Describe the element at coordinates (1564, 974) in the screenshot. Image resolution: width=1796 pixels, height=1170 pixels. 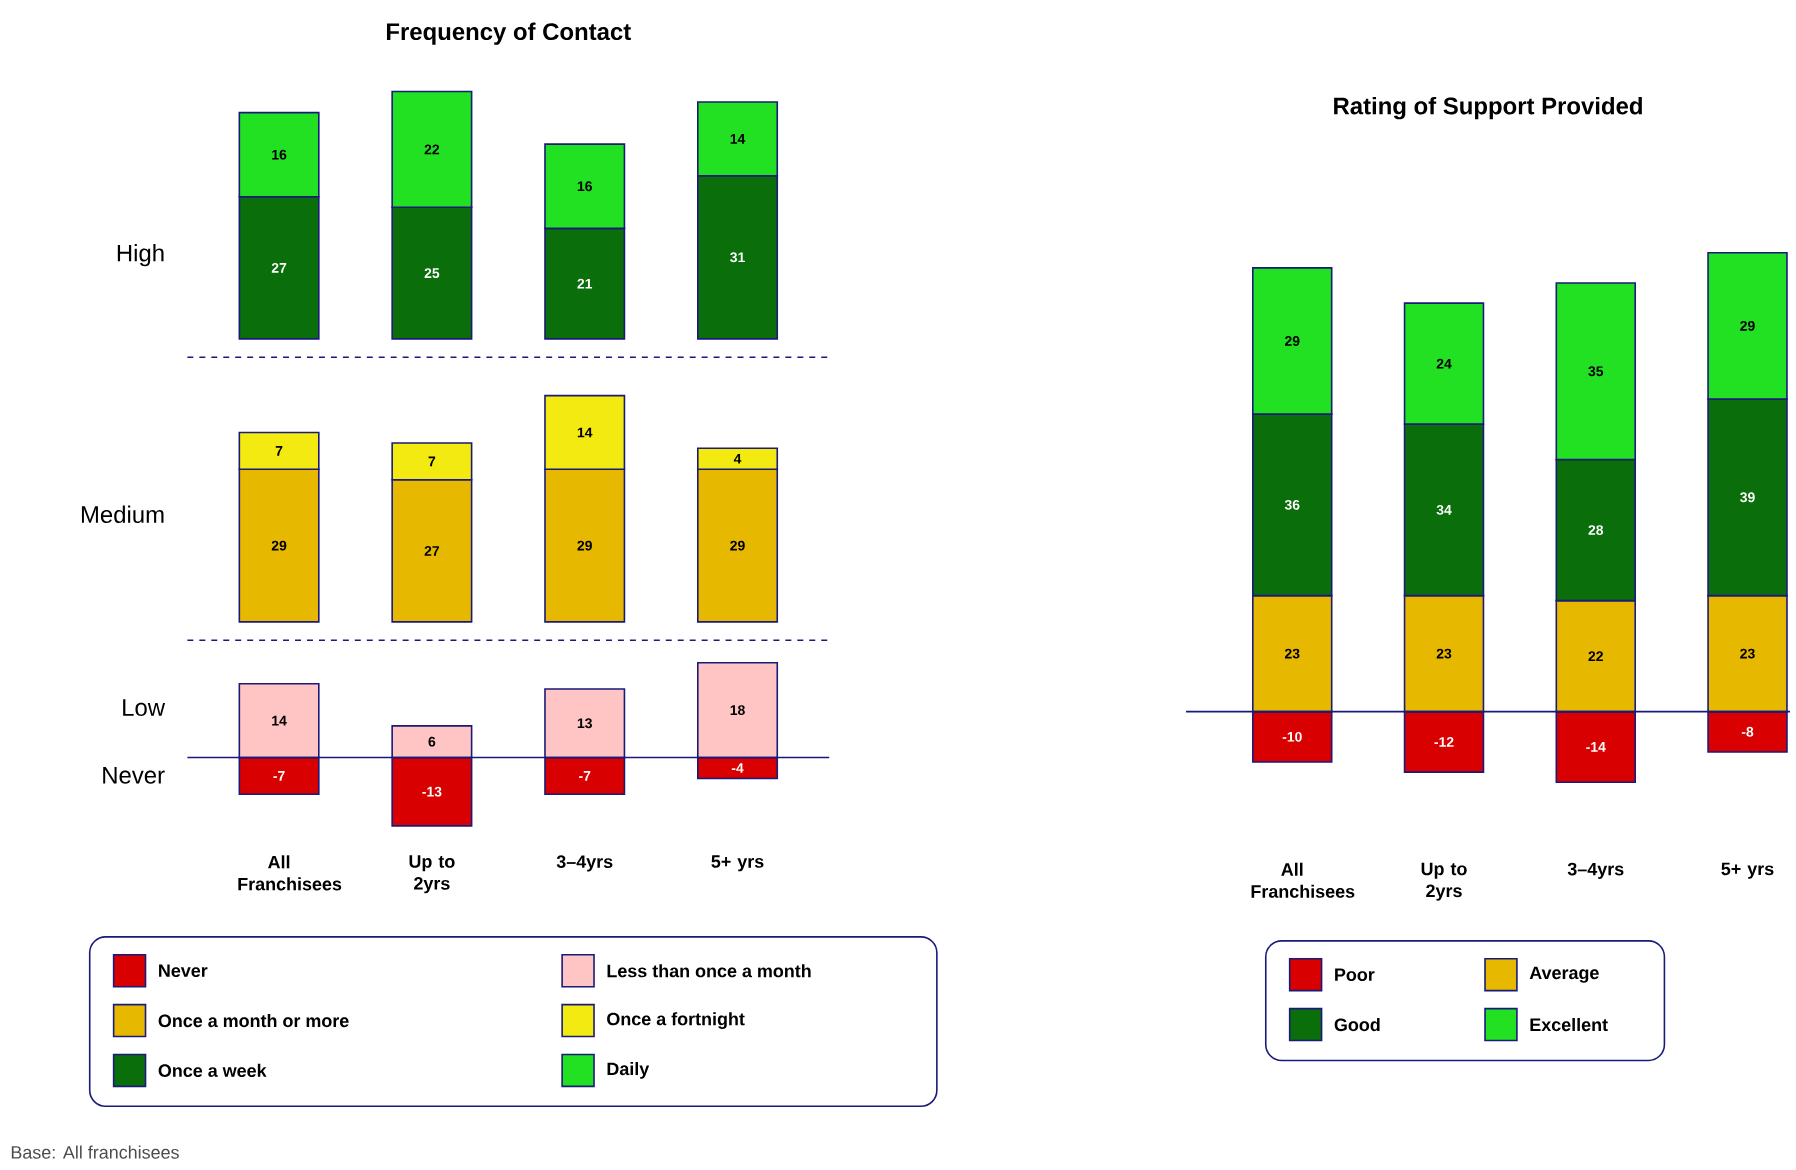
I see `legend-label: Average` at that location.